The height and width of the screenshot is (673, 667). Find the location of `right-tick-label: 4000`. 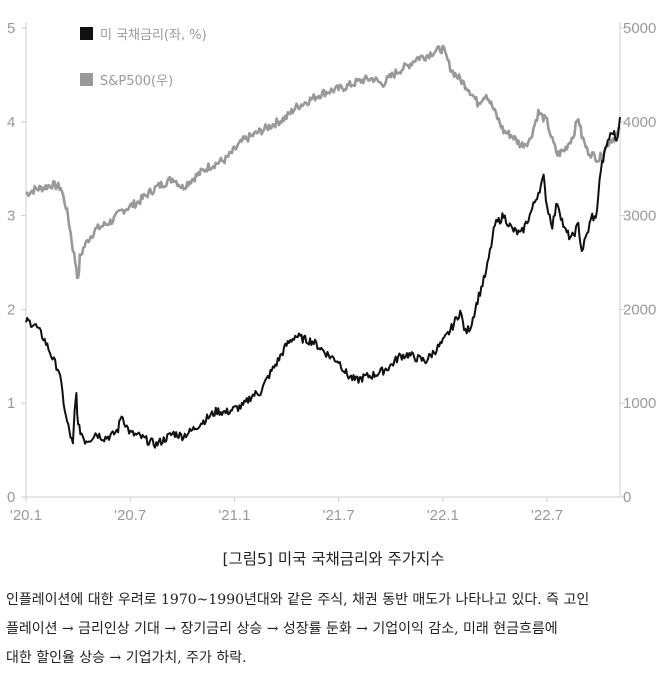

right-tick-label: 4000 is located at coordinates (639, 122).